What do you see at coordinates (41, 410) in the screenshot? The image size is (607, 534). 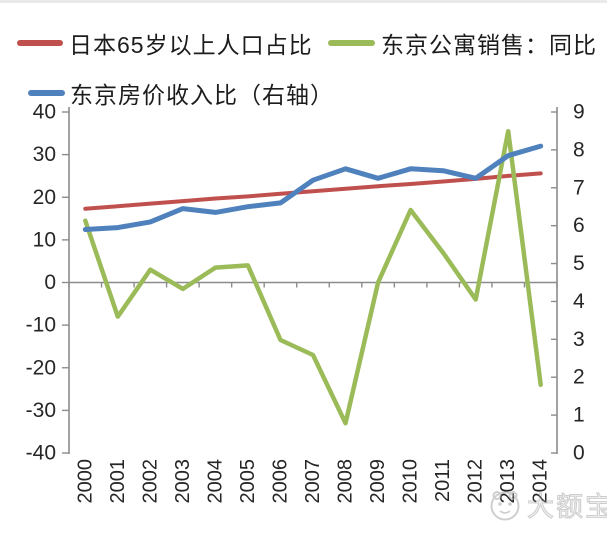 I see `left-axis-tick-label: -30` at bounding box center [41, 410].